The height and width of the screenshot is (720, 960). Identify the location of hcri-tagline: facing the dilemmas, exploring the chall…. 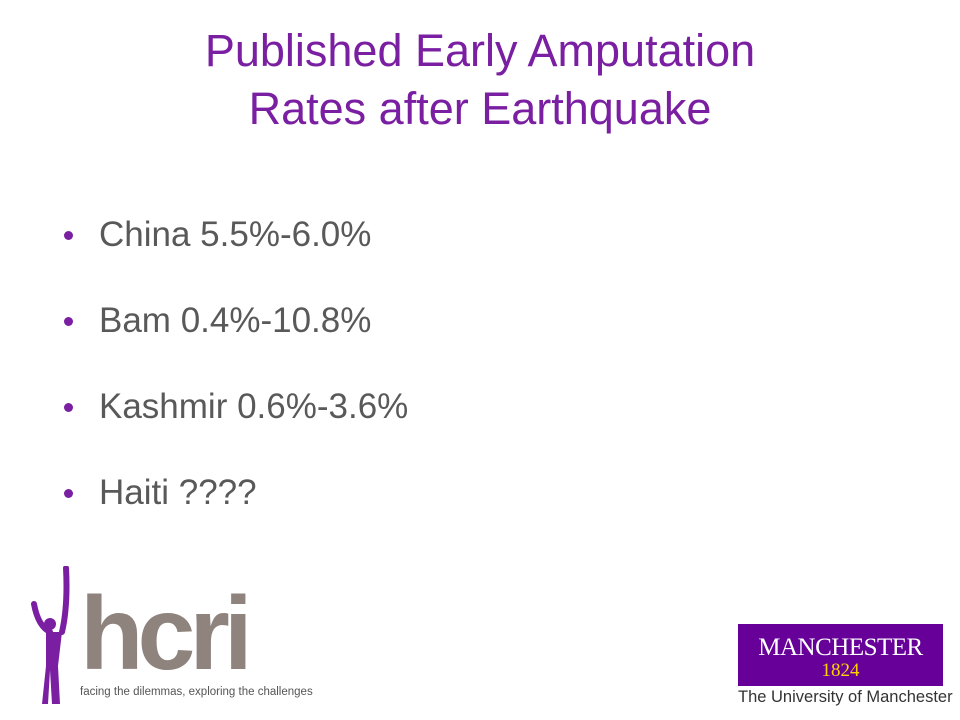
(196, 692).